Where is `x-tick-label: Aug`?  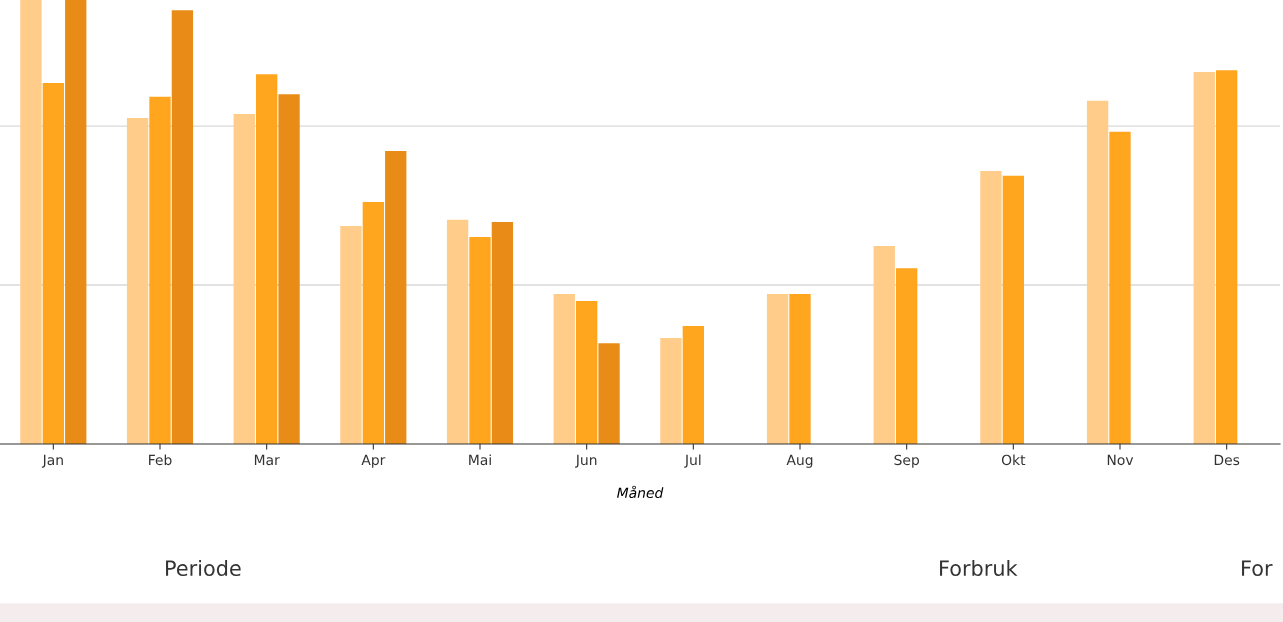 x-tick-label: Aug is located at coordinates (799, 461).